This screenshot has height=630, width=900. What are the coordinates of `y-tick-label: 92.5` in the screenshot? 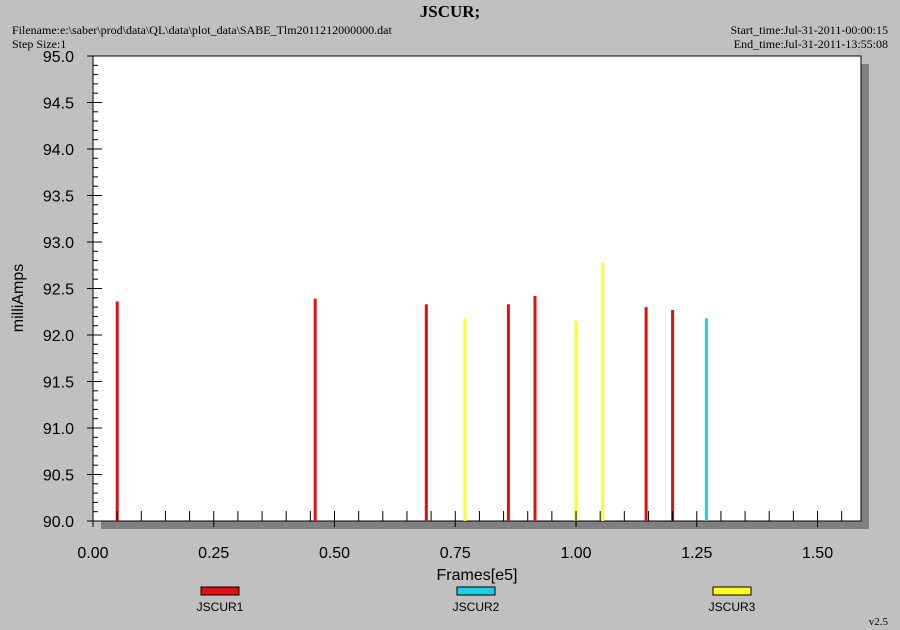 It's located at (58, 290).